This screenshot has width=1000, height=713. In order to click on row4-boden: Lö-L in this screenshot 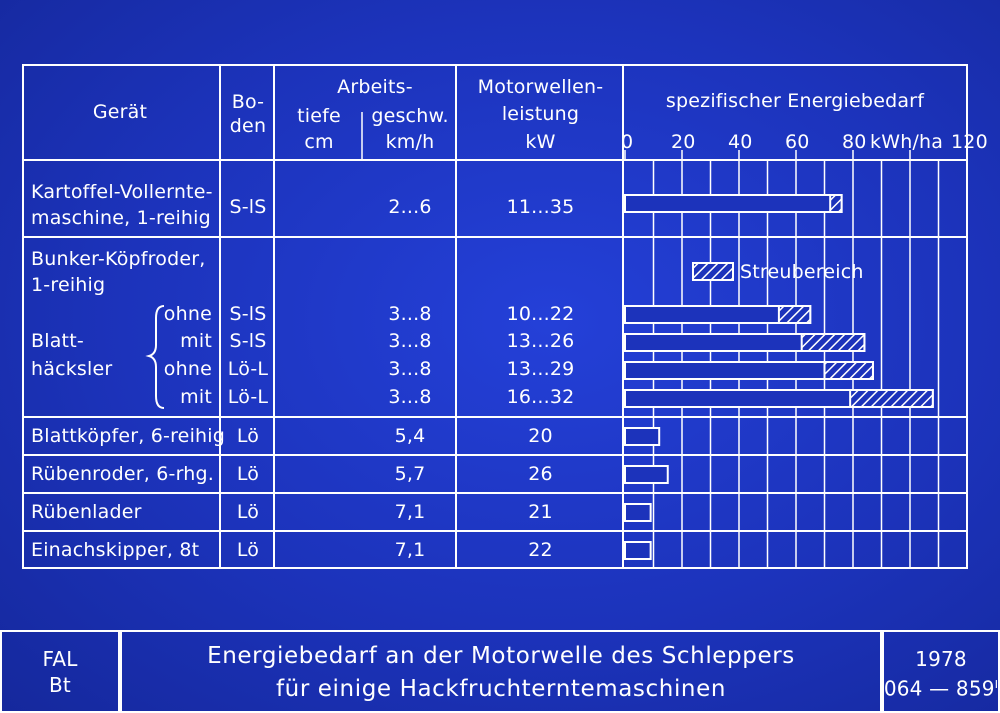, I will do `click(248, 369)`.